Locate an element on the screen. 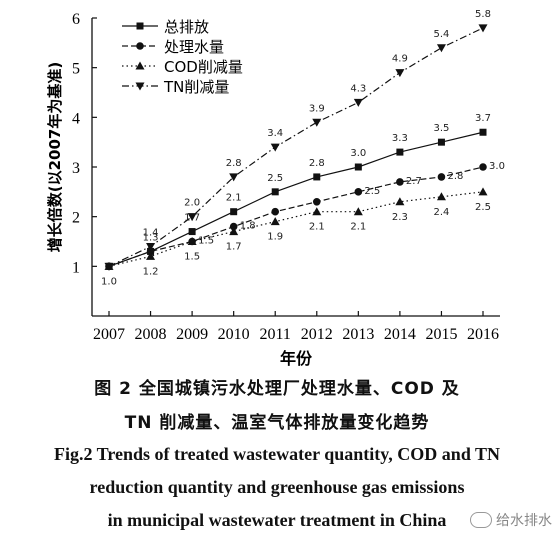  legend-label: TN削减量 is located at coordinates (196, 87).